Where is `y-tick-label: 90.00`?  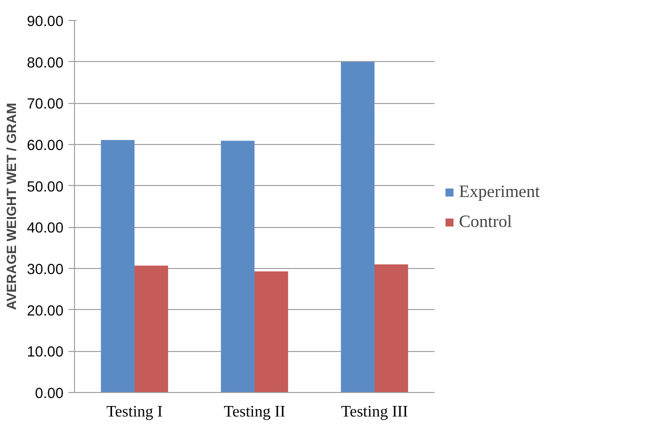 y-tick-label: 90.00 is located at coordinates (45, 22).